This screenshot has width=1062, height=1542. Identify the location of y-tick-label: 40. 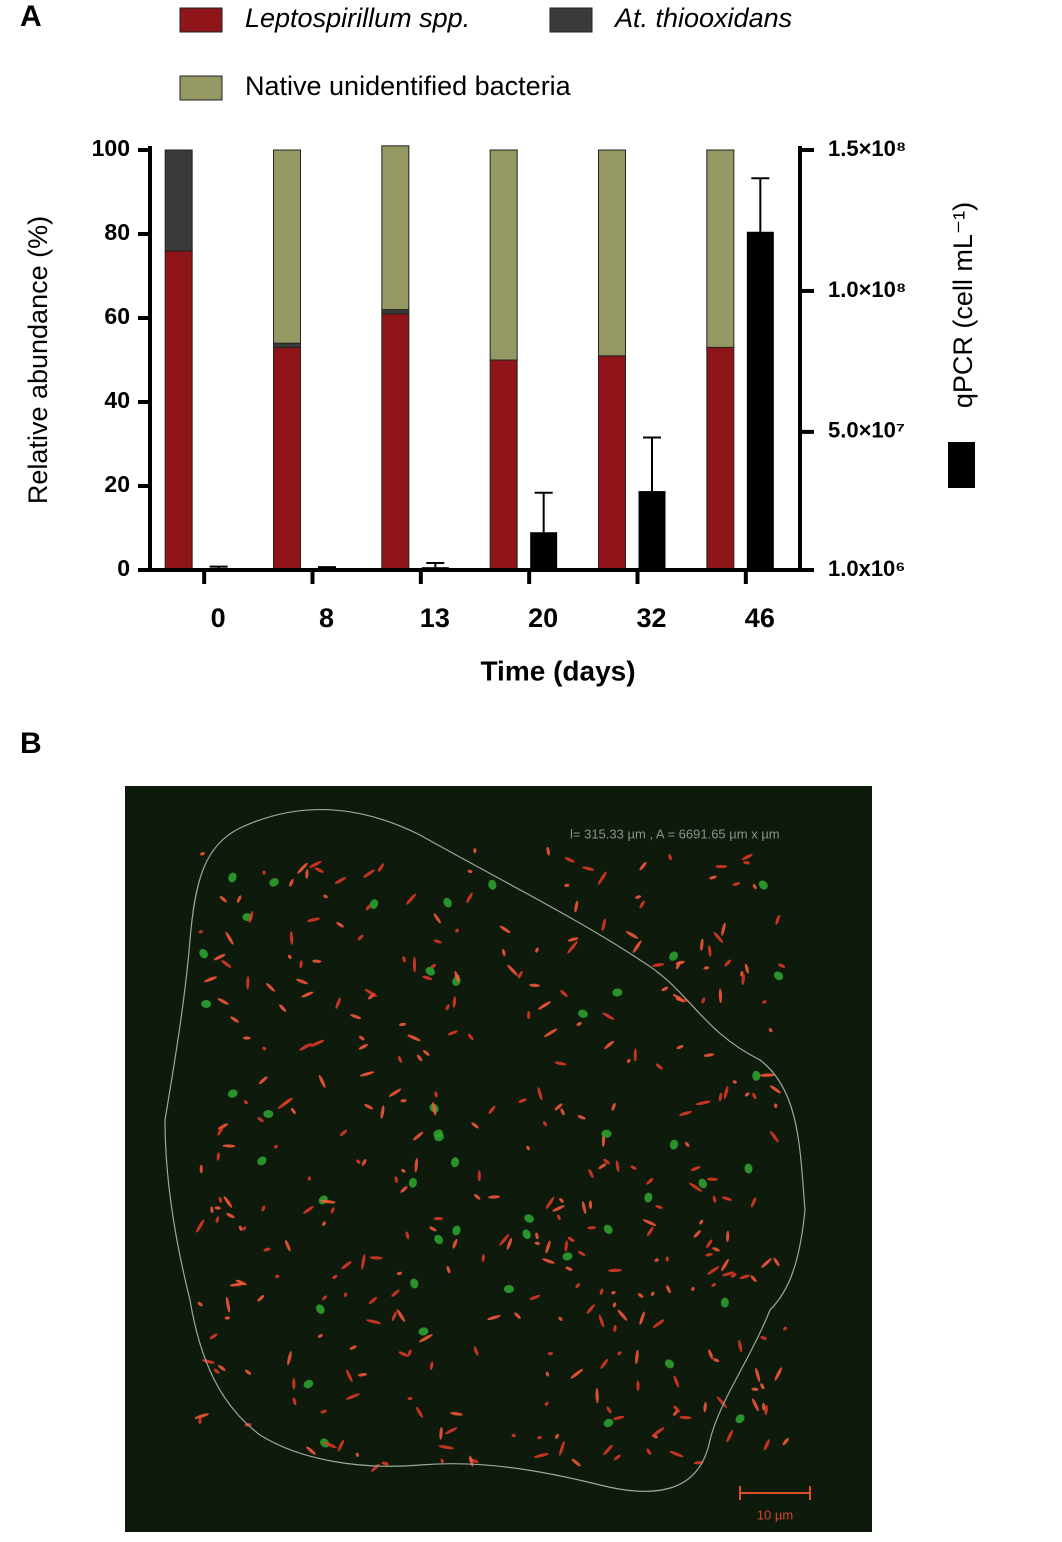
(117, 400).